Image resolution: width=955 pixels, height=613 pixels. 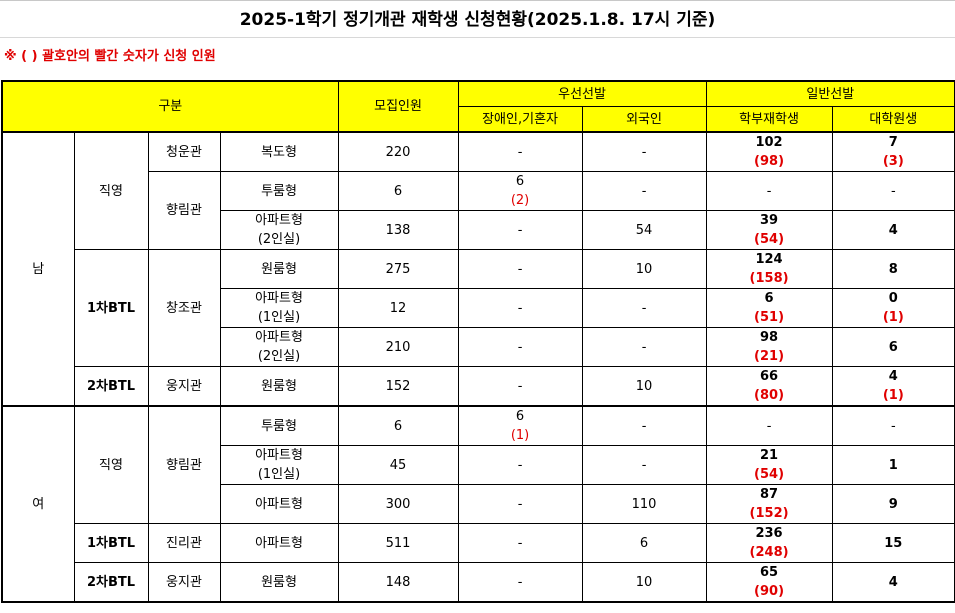 I want to click on header-general-grad: 대학원생, so click(x=893, y=119).